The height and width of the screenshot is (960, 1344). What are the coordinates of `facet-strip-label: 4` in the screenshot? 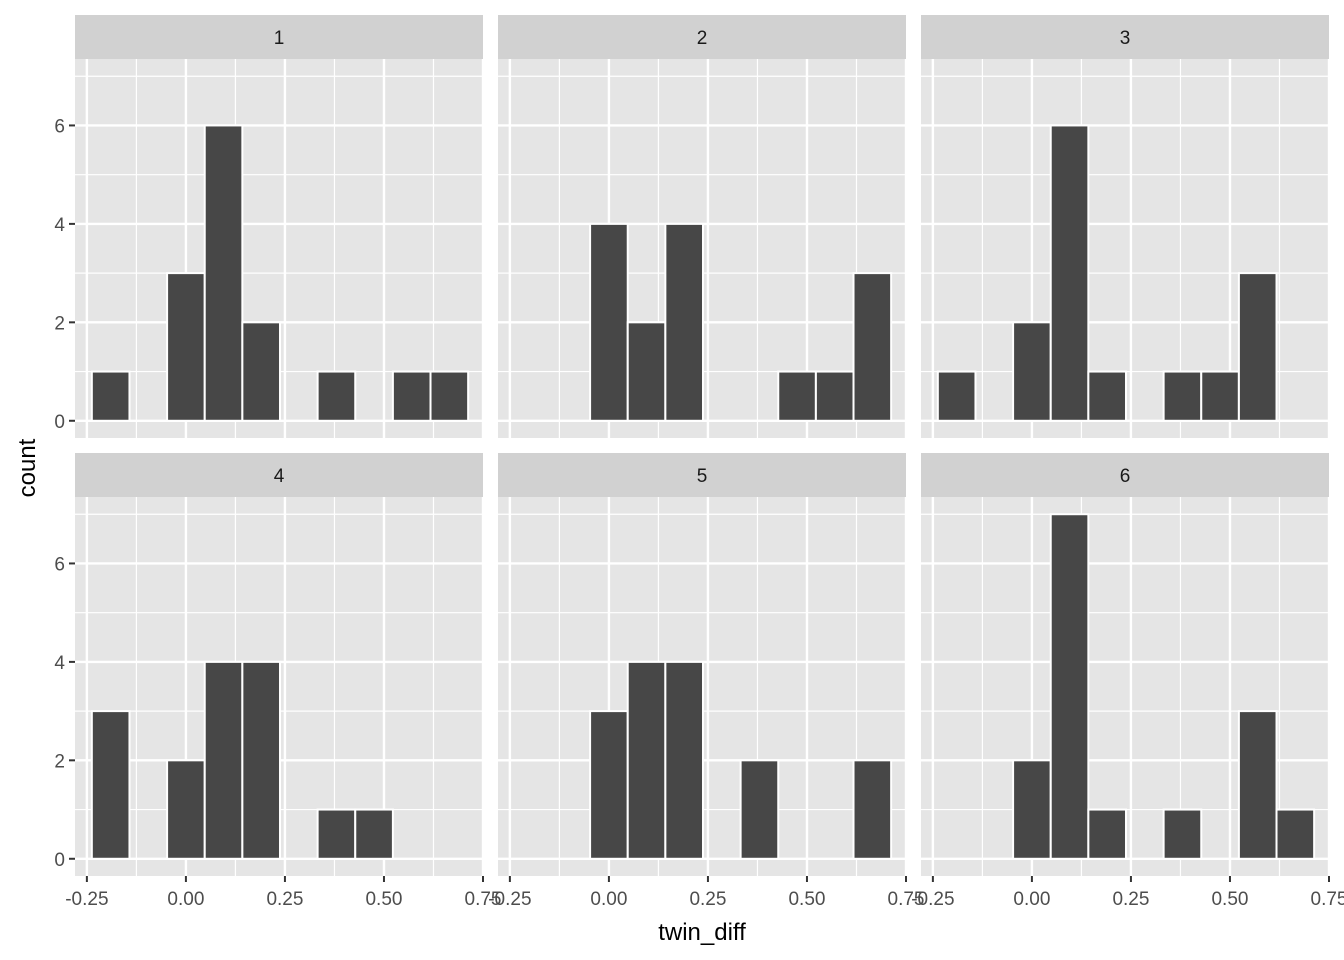 It's located at (279, 476).